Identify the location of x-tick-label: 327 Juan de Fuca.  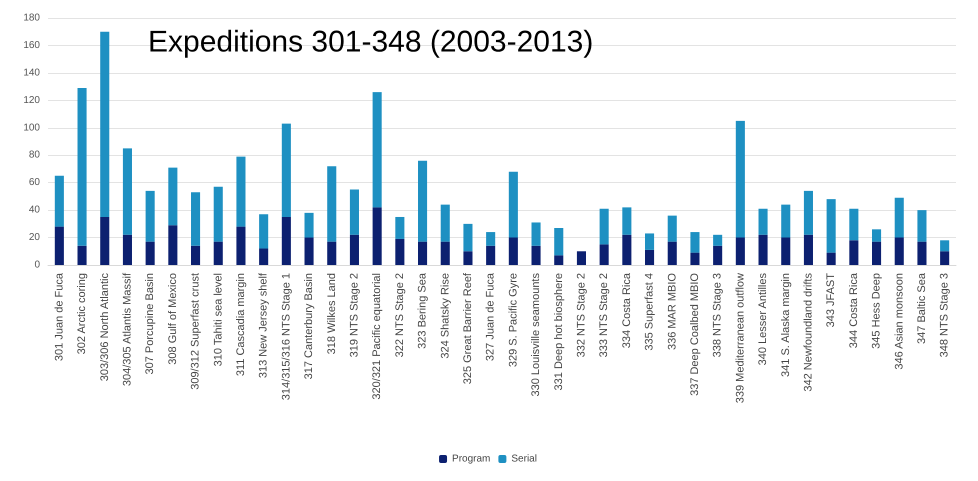
(490, 317).